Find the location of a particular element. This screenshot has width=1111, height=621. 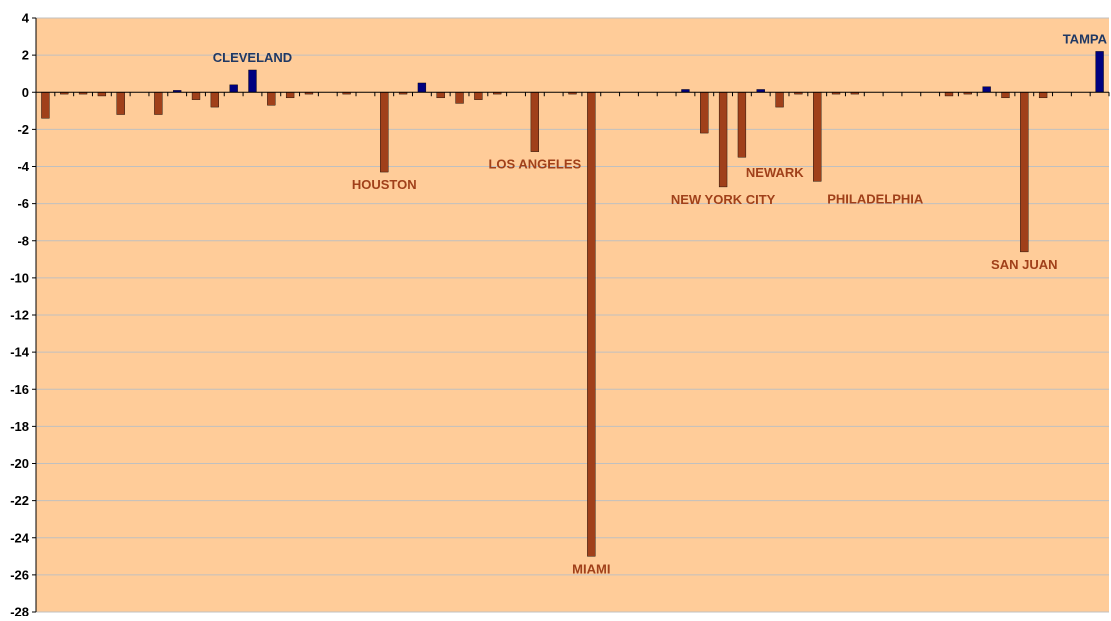

annotation-label: SAN JUAN is located at coordinates (1024, 264).